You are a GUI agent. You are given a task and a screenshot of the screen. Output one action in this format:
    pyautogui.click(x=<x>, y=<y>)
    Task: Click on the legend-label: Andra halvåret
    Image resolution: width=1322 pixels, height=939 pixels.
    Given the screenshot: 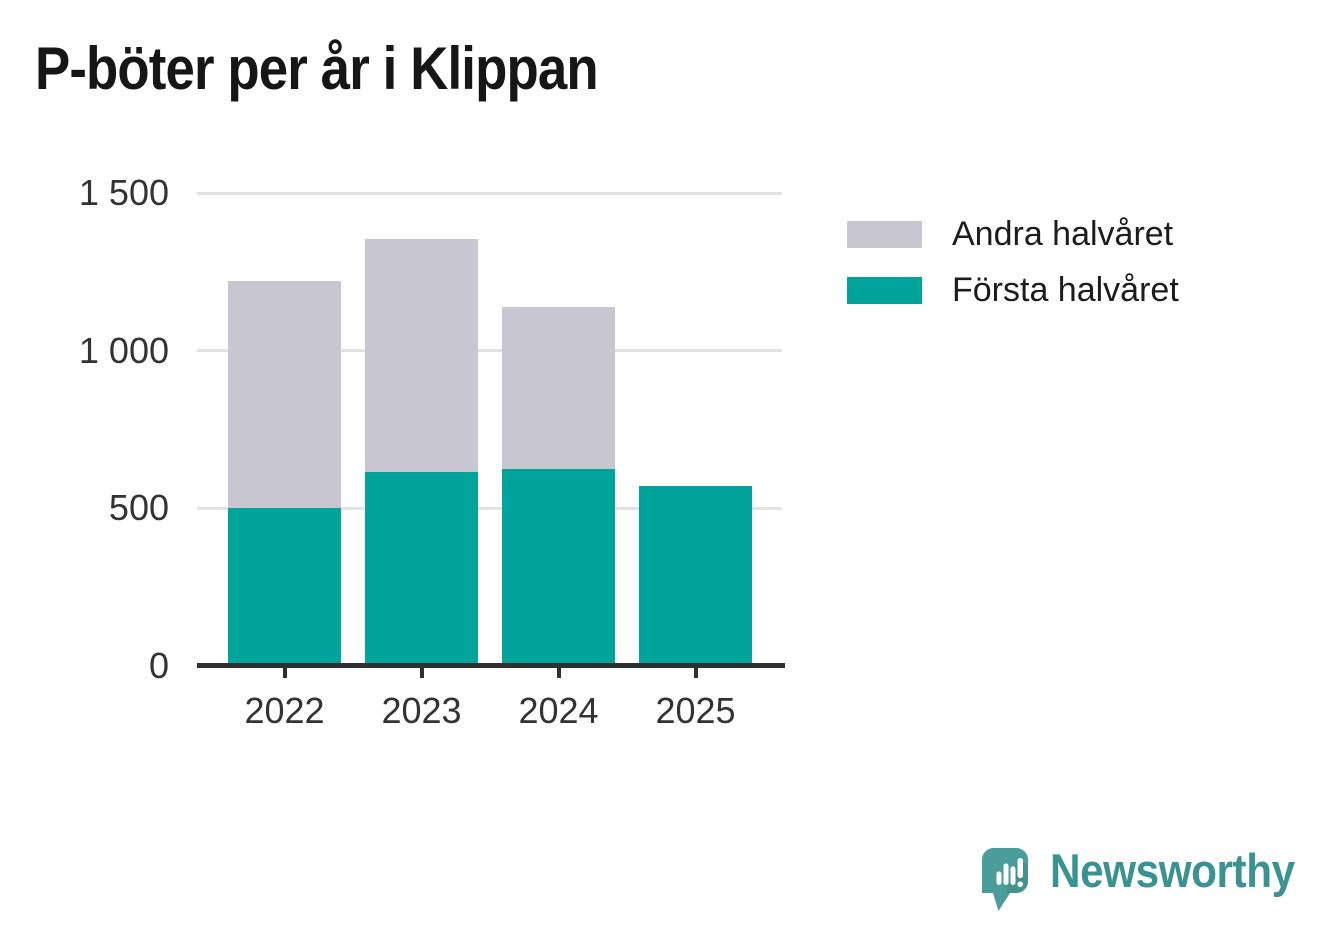 What is the action you would take?
    pyautogui.click(x=1063, y=234)
    